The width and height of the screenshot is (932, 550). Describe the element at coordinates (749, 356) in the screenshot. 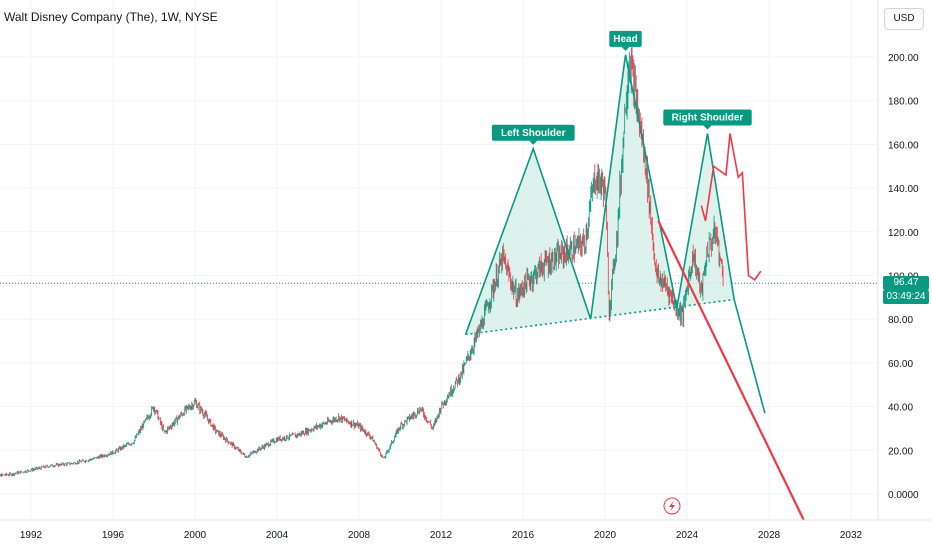

I see `pattern-projection` at that location.